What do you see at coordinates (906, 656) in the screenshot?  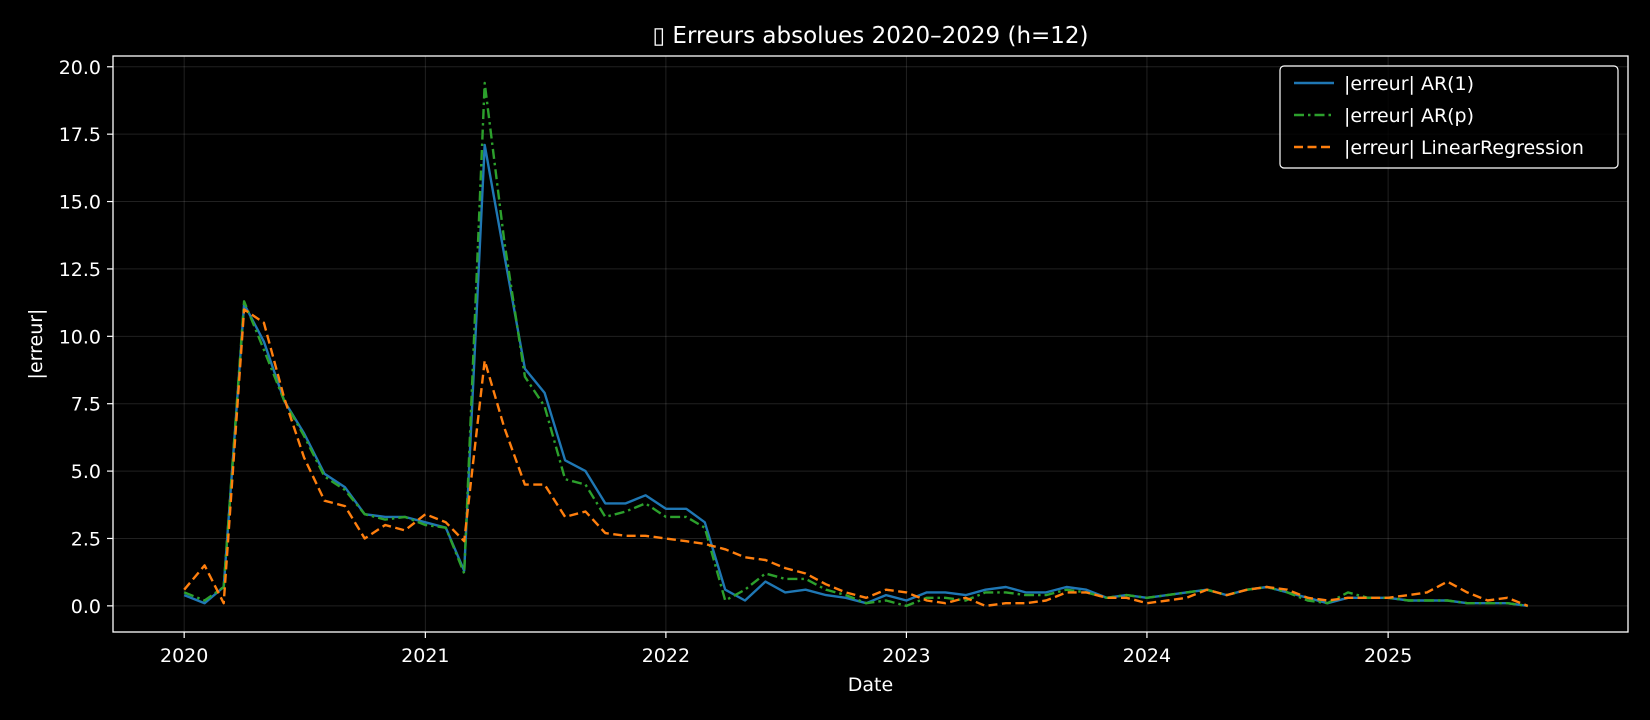 I see `x-tick-label: 2023` at bounding box center [906, 656].